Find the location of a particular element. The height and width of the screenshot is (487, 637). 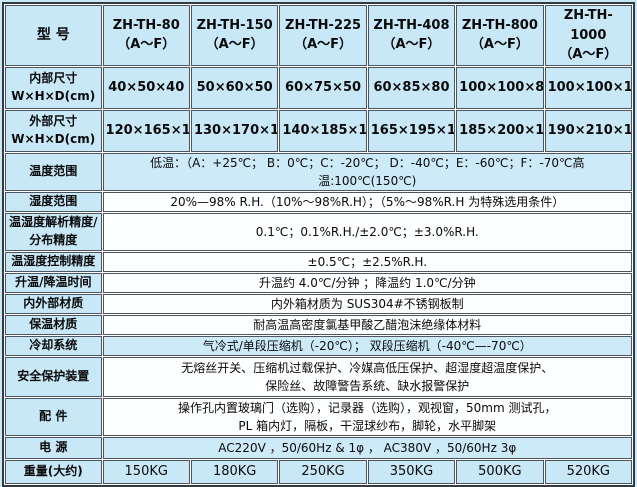

spec-value: 内外箱材质为 SUS304#不锈钢板制 is located at coordinates (367, 303).